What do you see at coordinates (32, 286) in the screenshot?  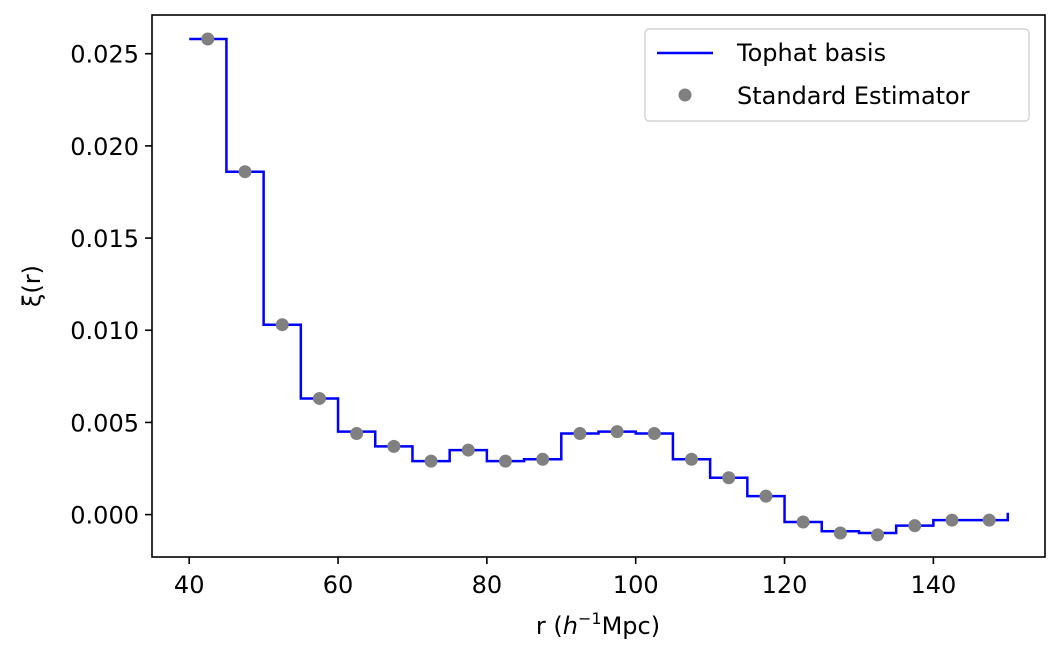 I see `y-axis-label: ξ(r)` at bounding box center [32, 286].